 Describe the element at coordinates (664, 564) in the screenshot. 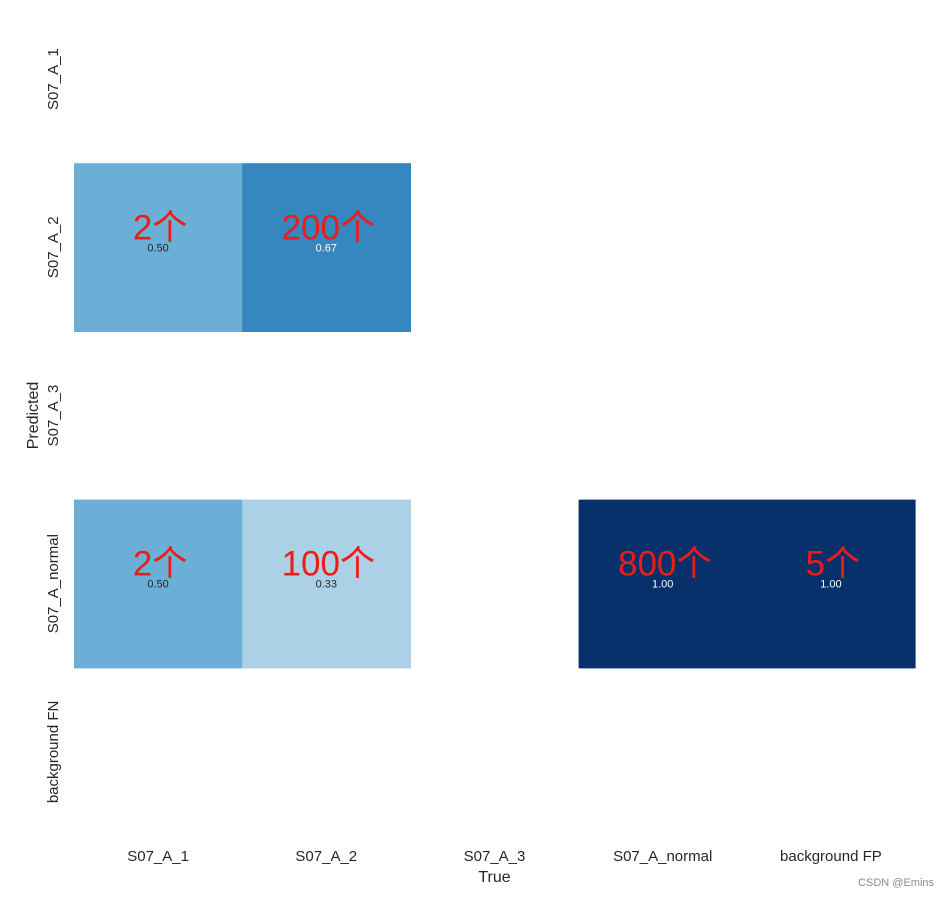

I see `count-annotation: 800个` at that location.